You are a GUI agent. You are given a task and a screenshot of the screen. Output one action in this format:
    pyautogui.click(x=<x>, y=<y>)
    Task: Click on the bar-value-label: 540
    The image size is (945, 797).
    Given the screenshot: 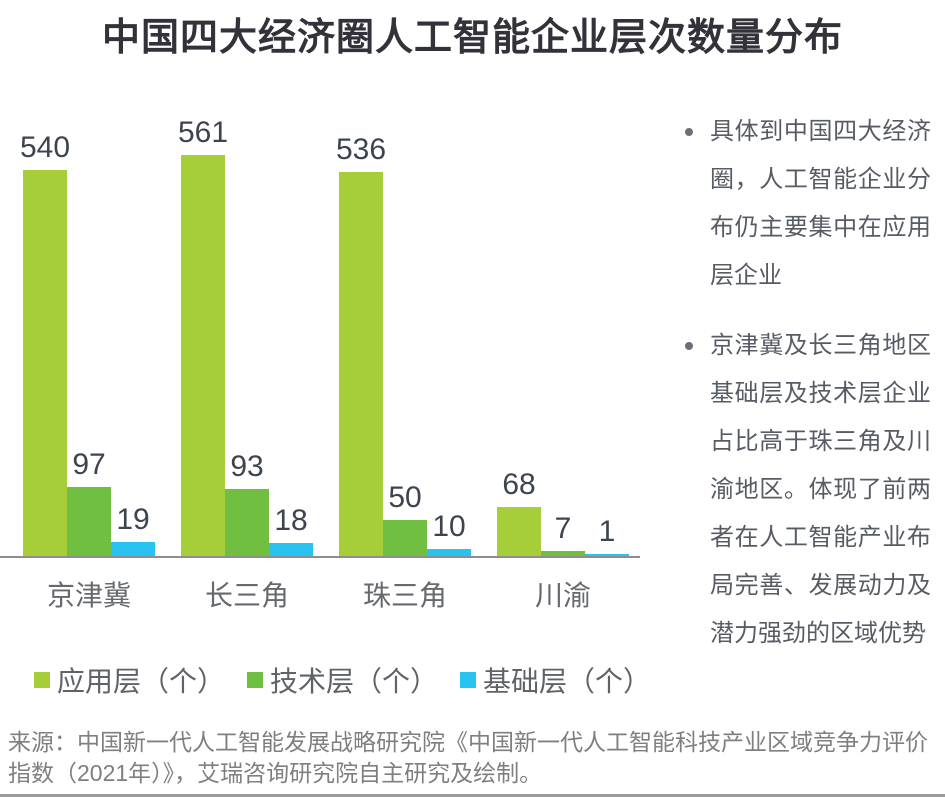 What is the action you would take?
    pyautogui.click(x=45, y=147)
    